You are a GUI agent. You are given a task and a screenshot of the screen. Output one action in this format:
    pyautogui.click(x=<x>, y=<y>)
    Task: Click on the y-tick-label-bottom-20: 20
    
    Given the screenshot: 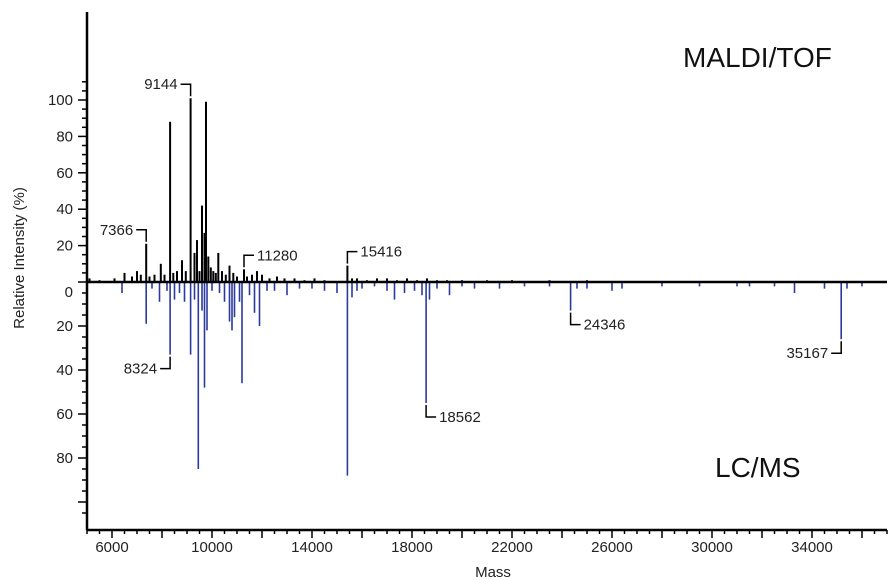 What is the action you would take?
    pyautogui.click(x=64, y=326)
    